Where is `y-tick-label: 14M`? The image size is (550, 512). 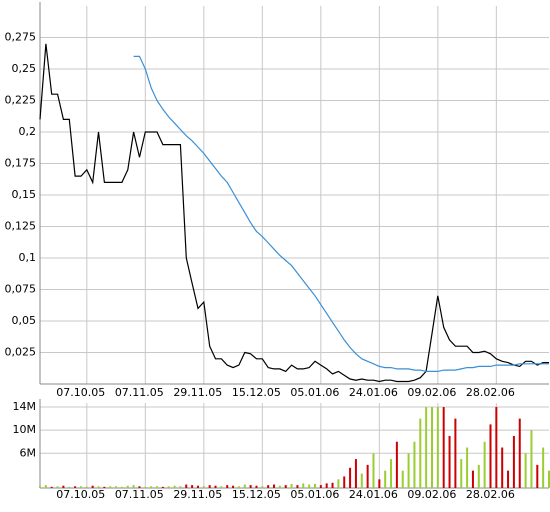 y-tick-label: 14M is located at coordinates (25, 406).